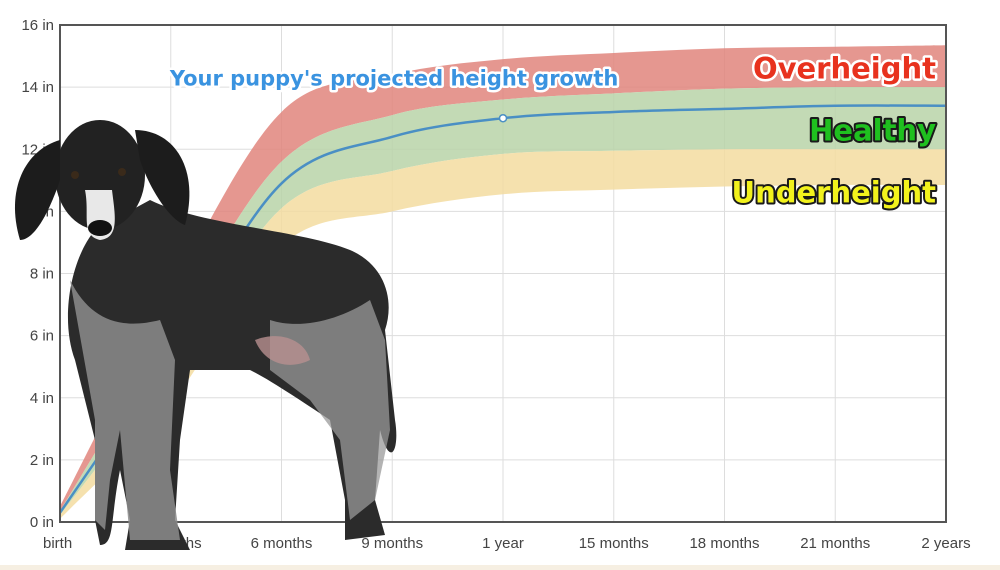 Image resolution: width=1000 pixels, height=570 pixels. Describe the element at coordinates (42, 522) in the screenshot. I see `y-tick-label: 0 in` at that location.